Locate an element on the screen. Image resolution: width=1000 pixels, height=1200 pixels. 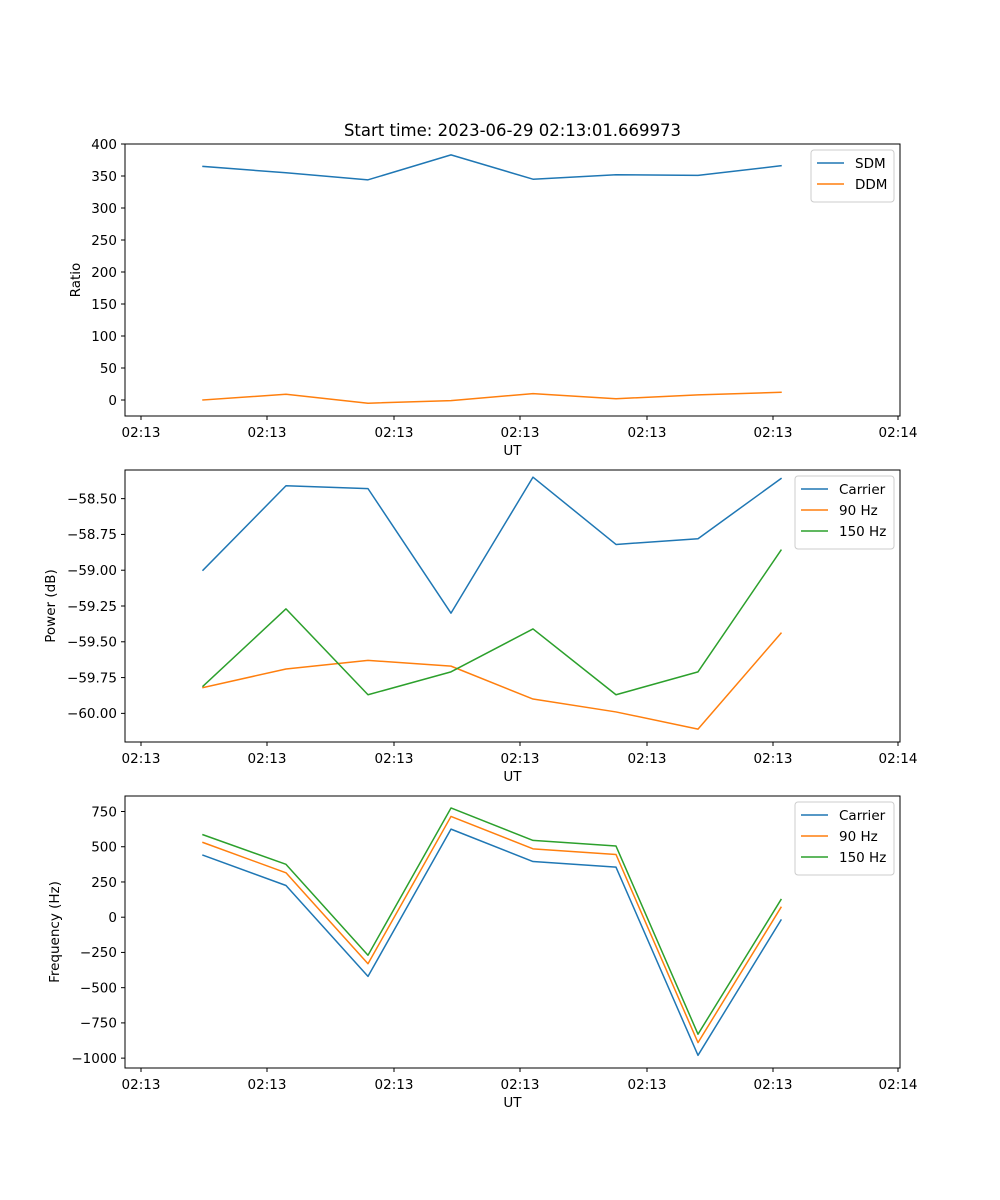
legend-label: SDM is located at coordinates (870, 164).